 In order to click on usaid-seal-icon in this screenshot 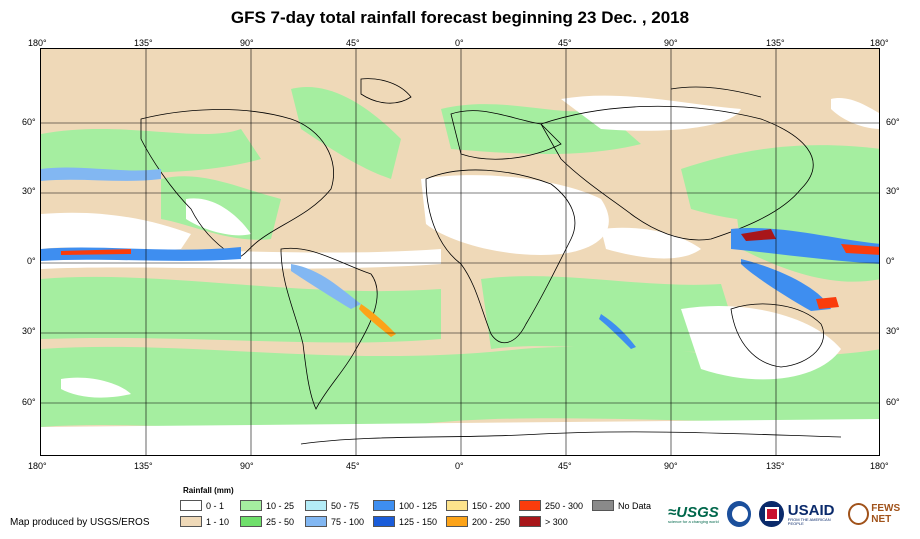, I will do `click(771, 514)`.